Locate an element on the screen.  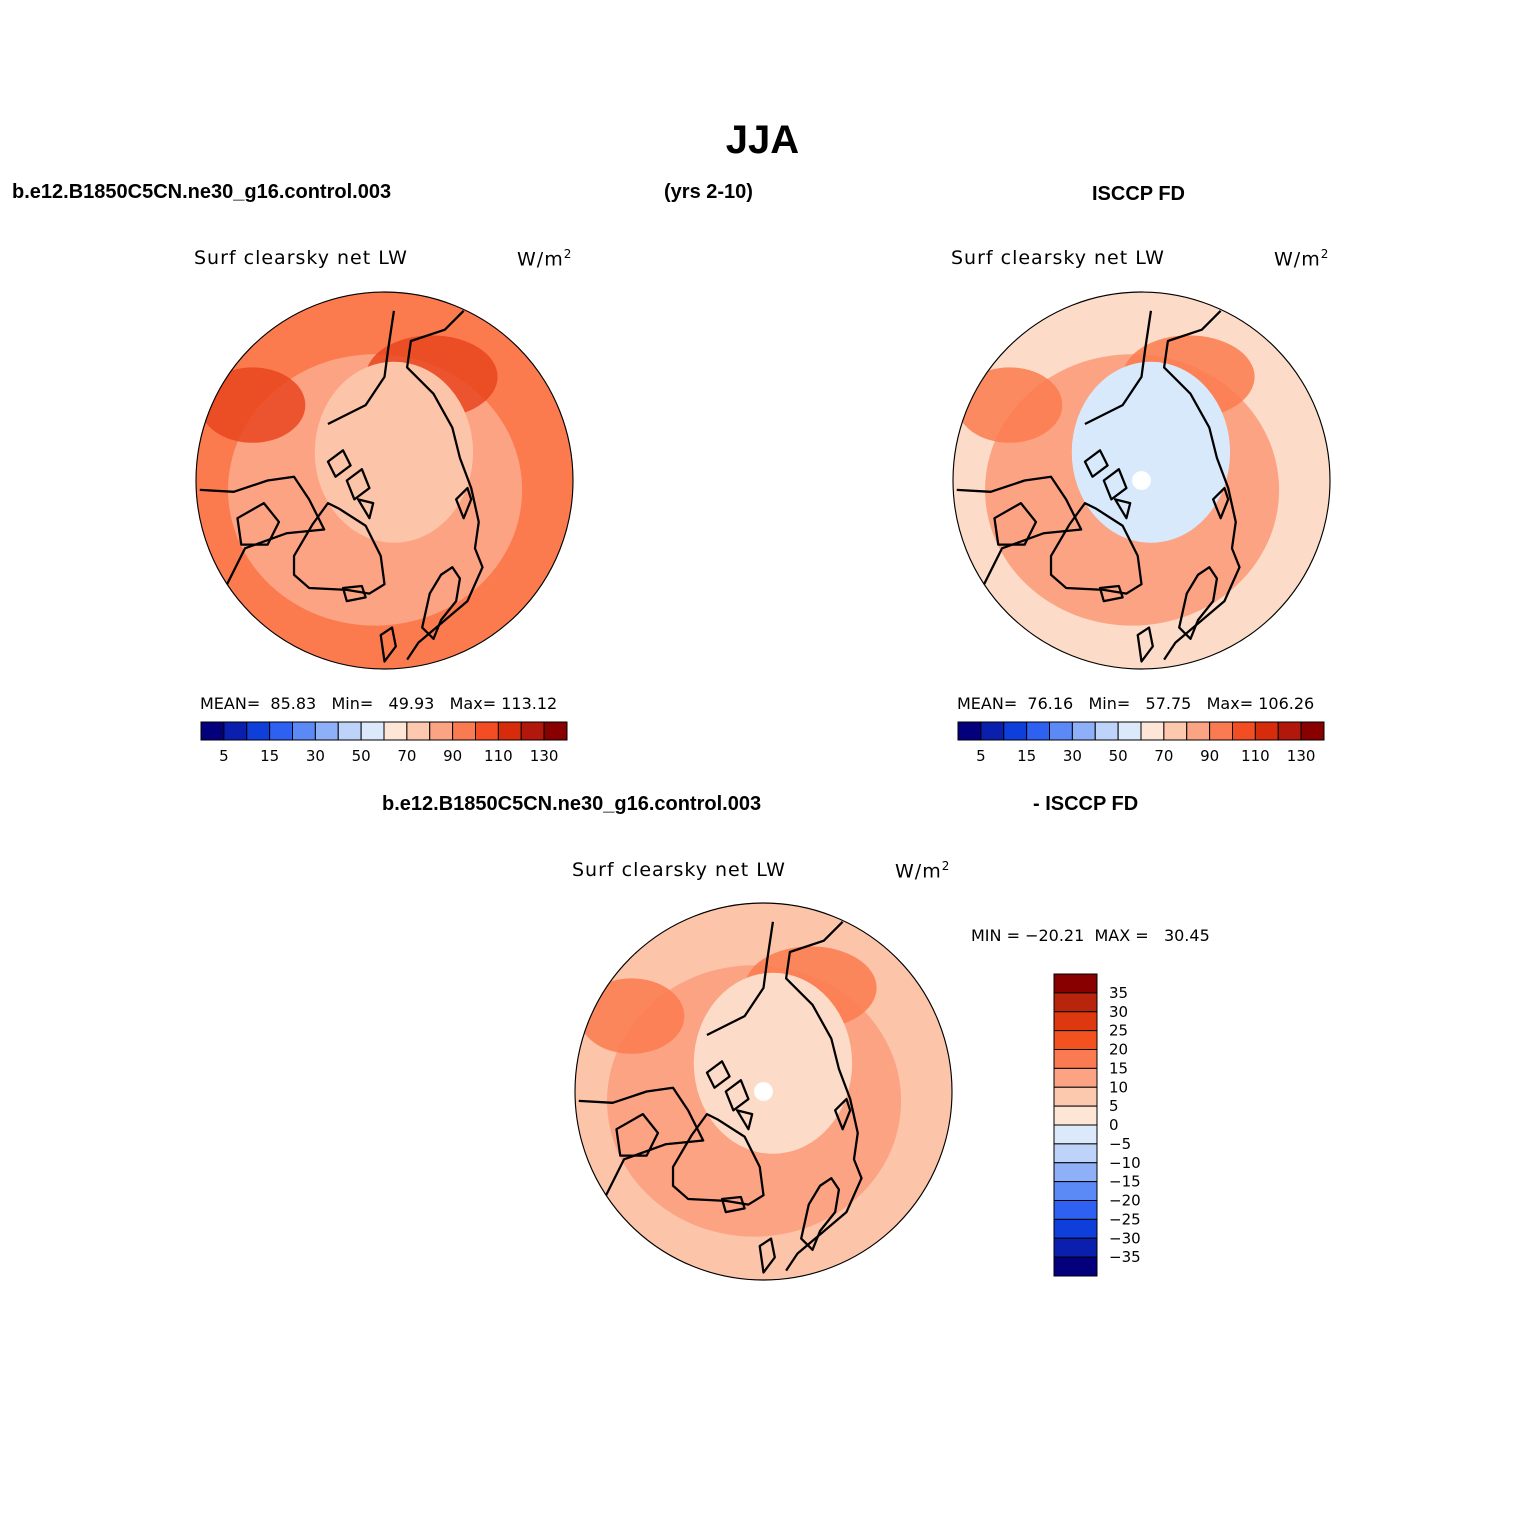
field-core is located at coordinates (1151, 452).